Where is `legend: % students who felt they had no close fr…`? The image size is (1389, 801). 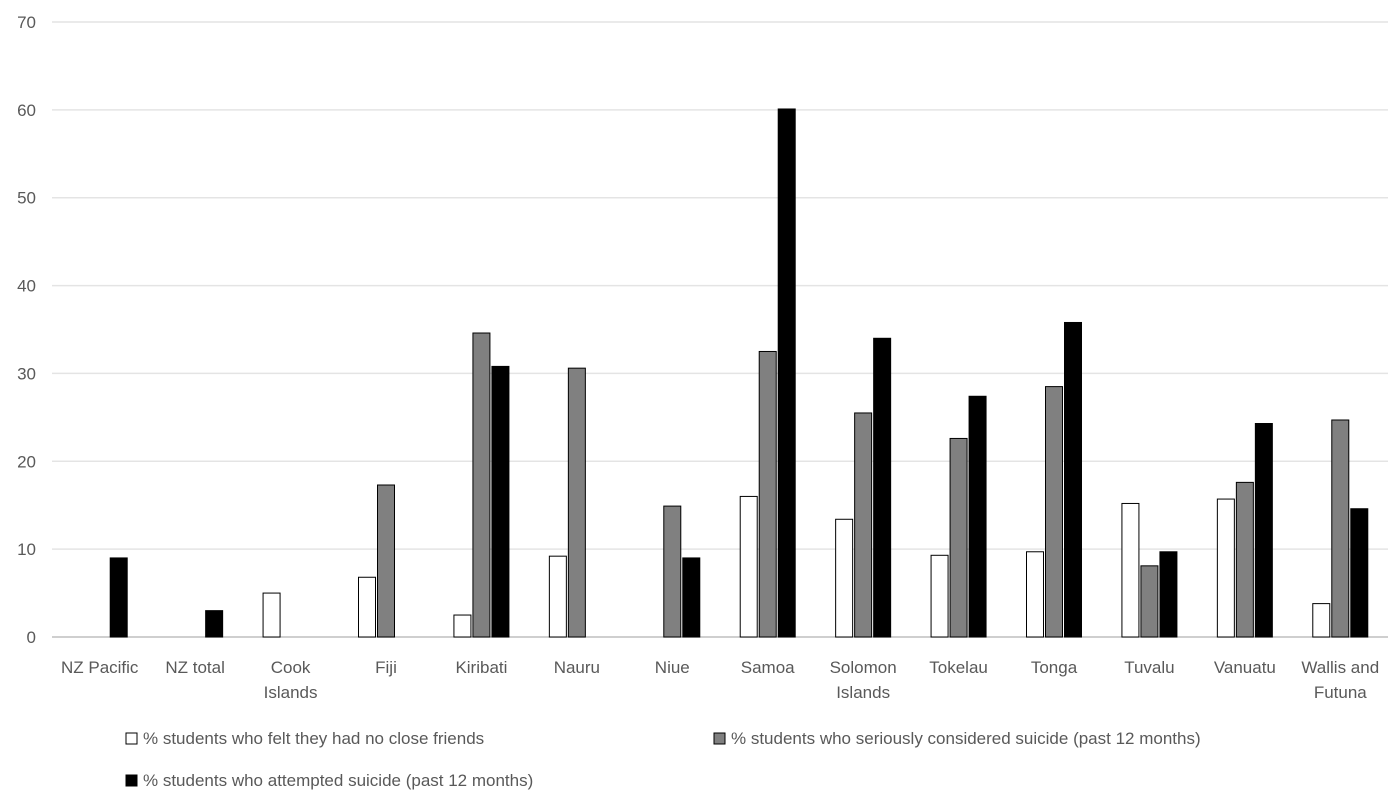 legend: % students who felt they had no close fr… is located at coordinates (663, 759).